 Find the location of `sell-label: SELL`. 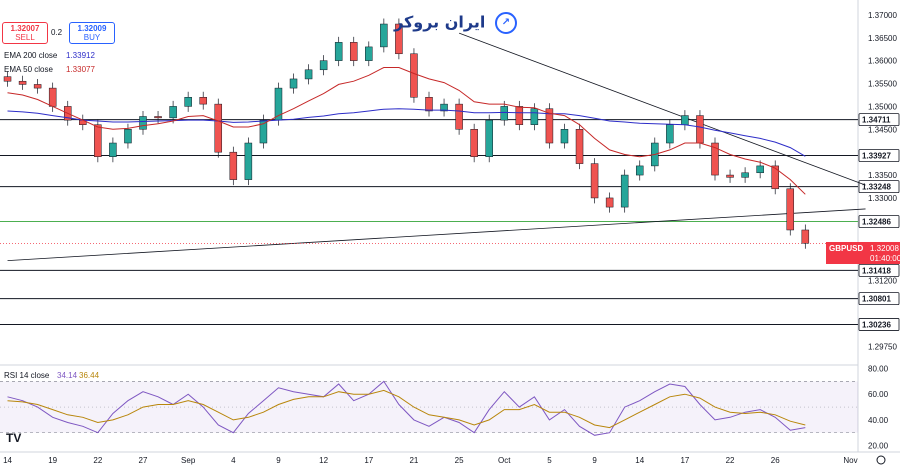

sell-label: SELL is located at coordinates (25, 37).